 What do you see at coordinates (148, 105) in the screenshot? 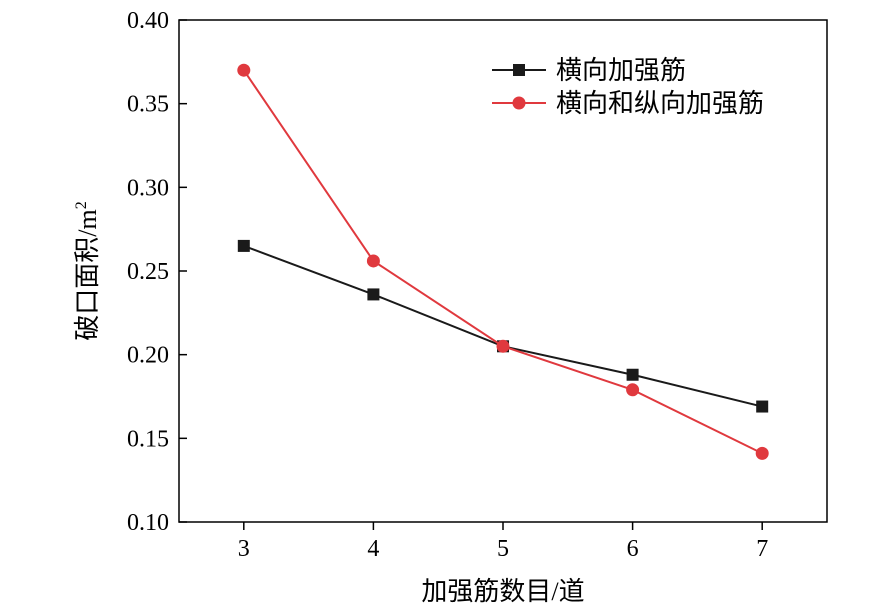
I see `y-tick-label: 0.35` at bounding box center [148, 105].